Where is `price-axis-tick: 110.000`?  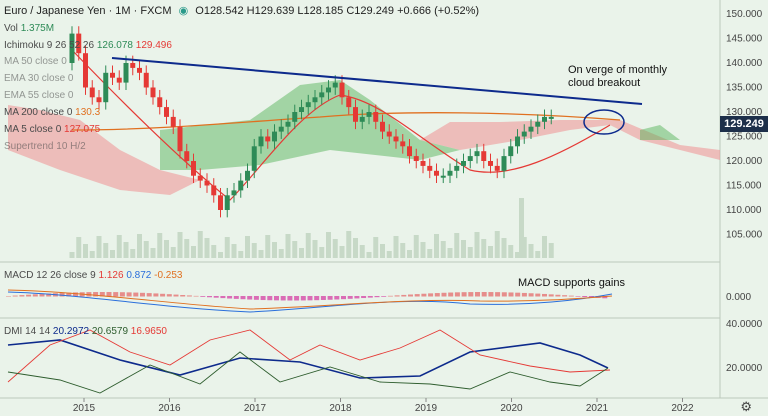
price-axis-tick: 110.000 is located at coordinates (744, 210).